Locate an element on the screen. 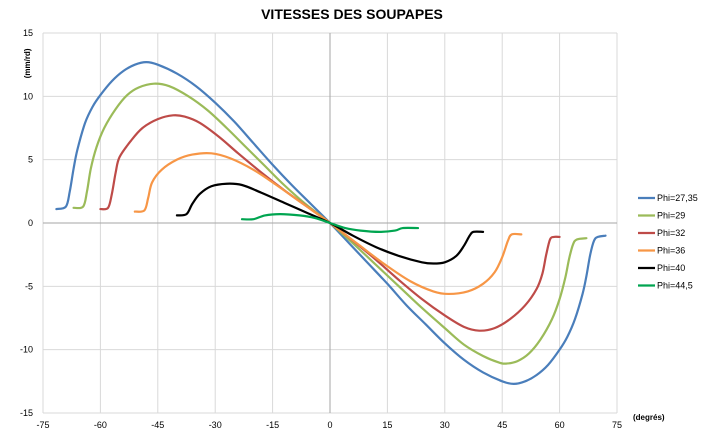 This screenshot has height=438, width=704. x-tick-label: 45 is located at coordinates (502, 425).